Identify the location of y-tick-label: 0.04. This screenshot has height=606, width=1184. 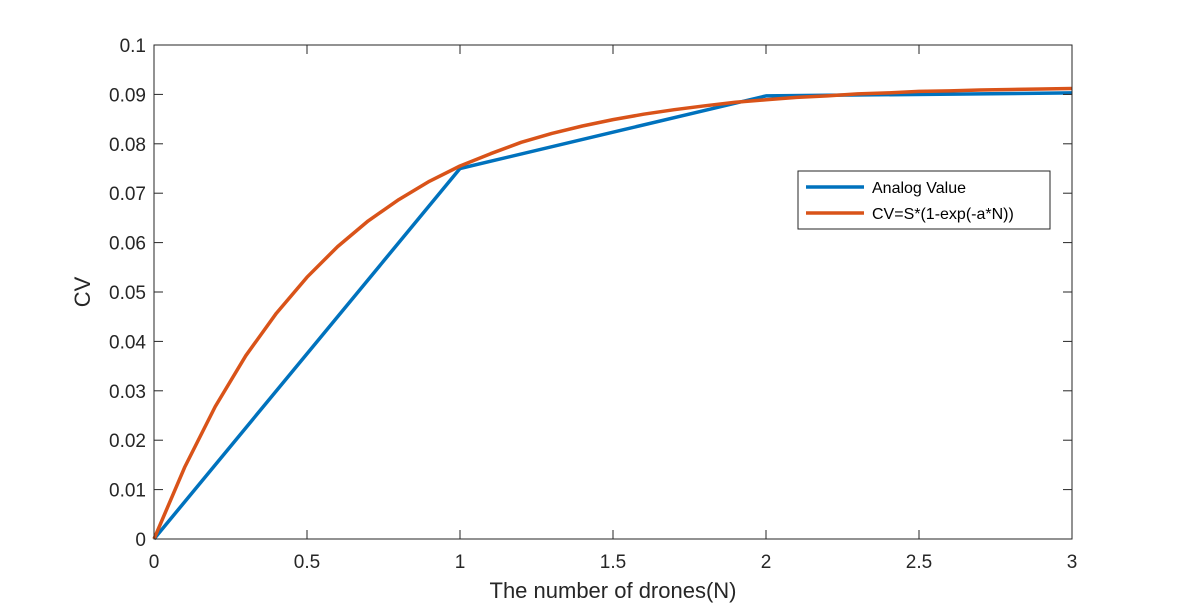
(127, 342).